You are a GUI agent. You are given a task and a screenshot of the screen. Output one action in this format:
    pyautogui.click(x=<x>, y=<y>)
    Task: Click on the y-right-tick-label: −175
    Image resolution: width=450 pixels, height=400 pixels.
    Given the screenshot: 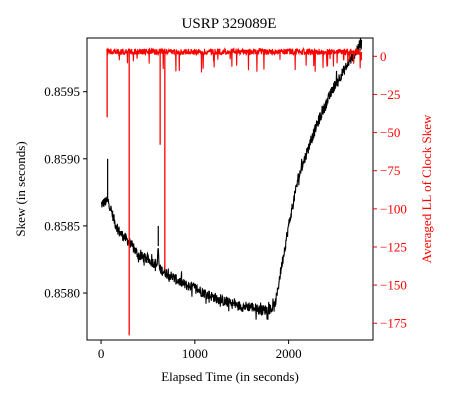 What is the action you would take?
    pyautogui.click(x=393, y=323)
    